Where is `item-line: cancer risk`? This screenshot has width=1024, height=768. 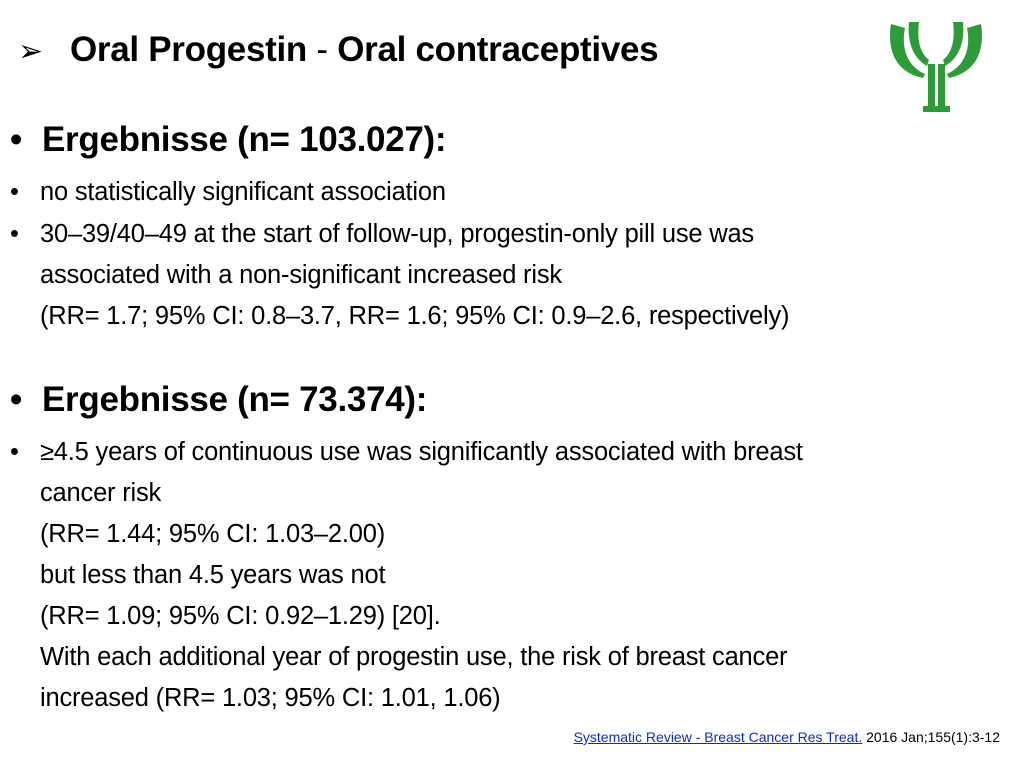 item-line: cancer risk is located at coordinates (101, 493).